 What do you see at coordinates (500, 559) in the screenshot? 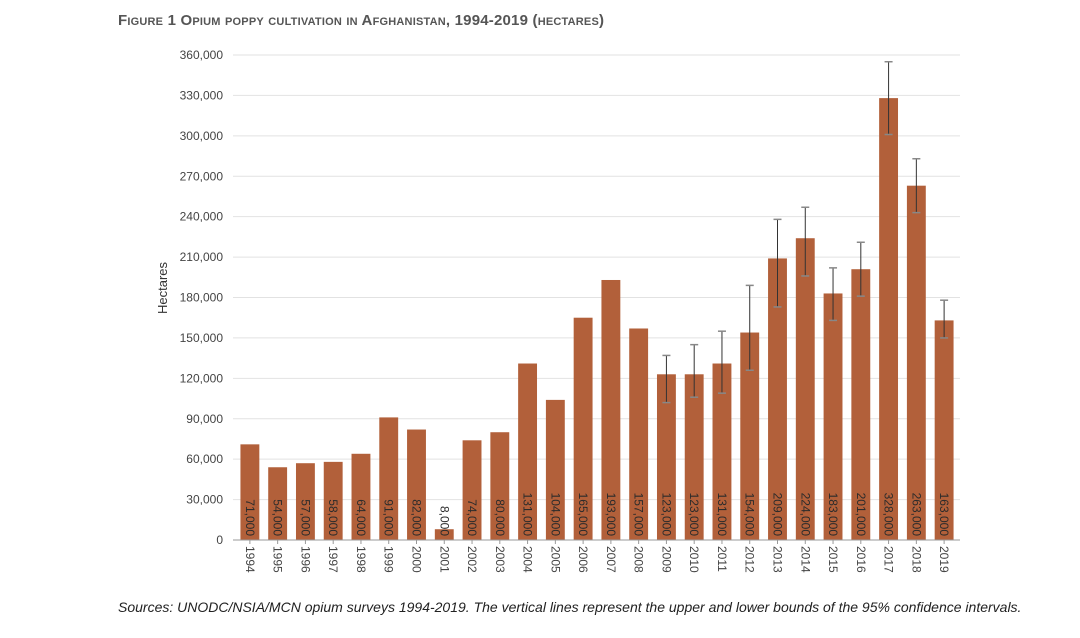
I see `x-tick-label-2003: 2003` at bounding box center [500, 559].